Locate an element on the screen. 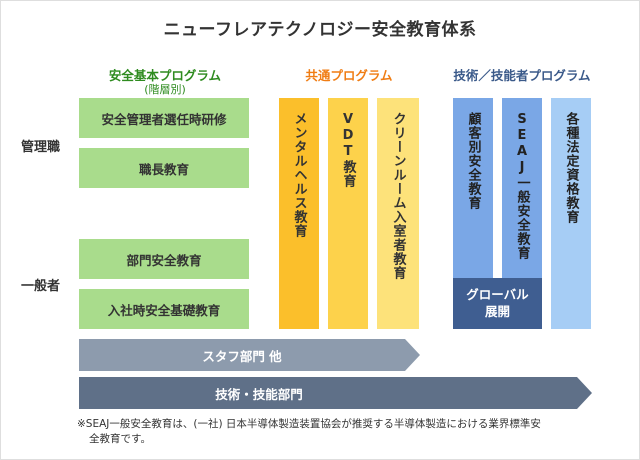  common-box-label: メンタルヘルス教育 is located at coordinates (299, 175).